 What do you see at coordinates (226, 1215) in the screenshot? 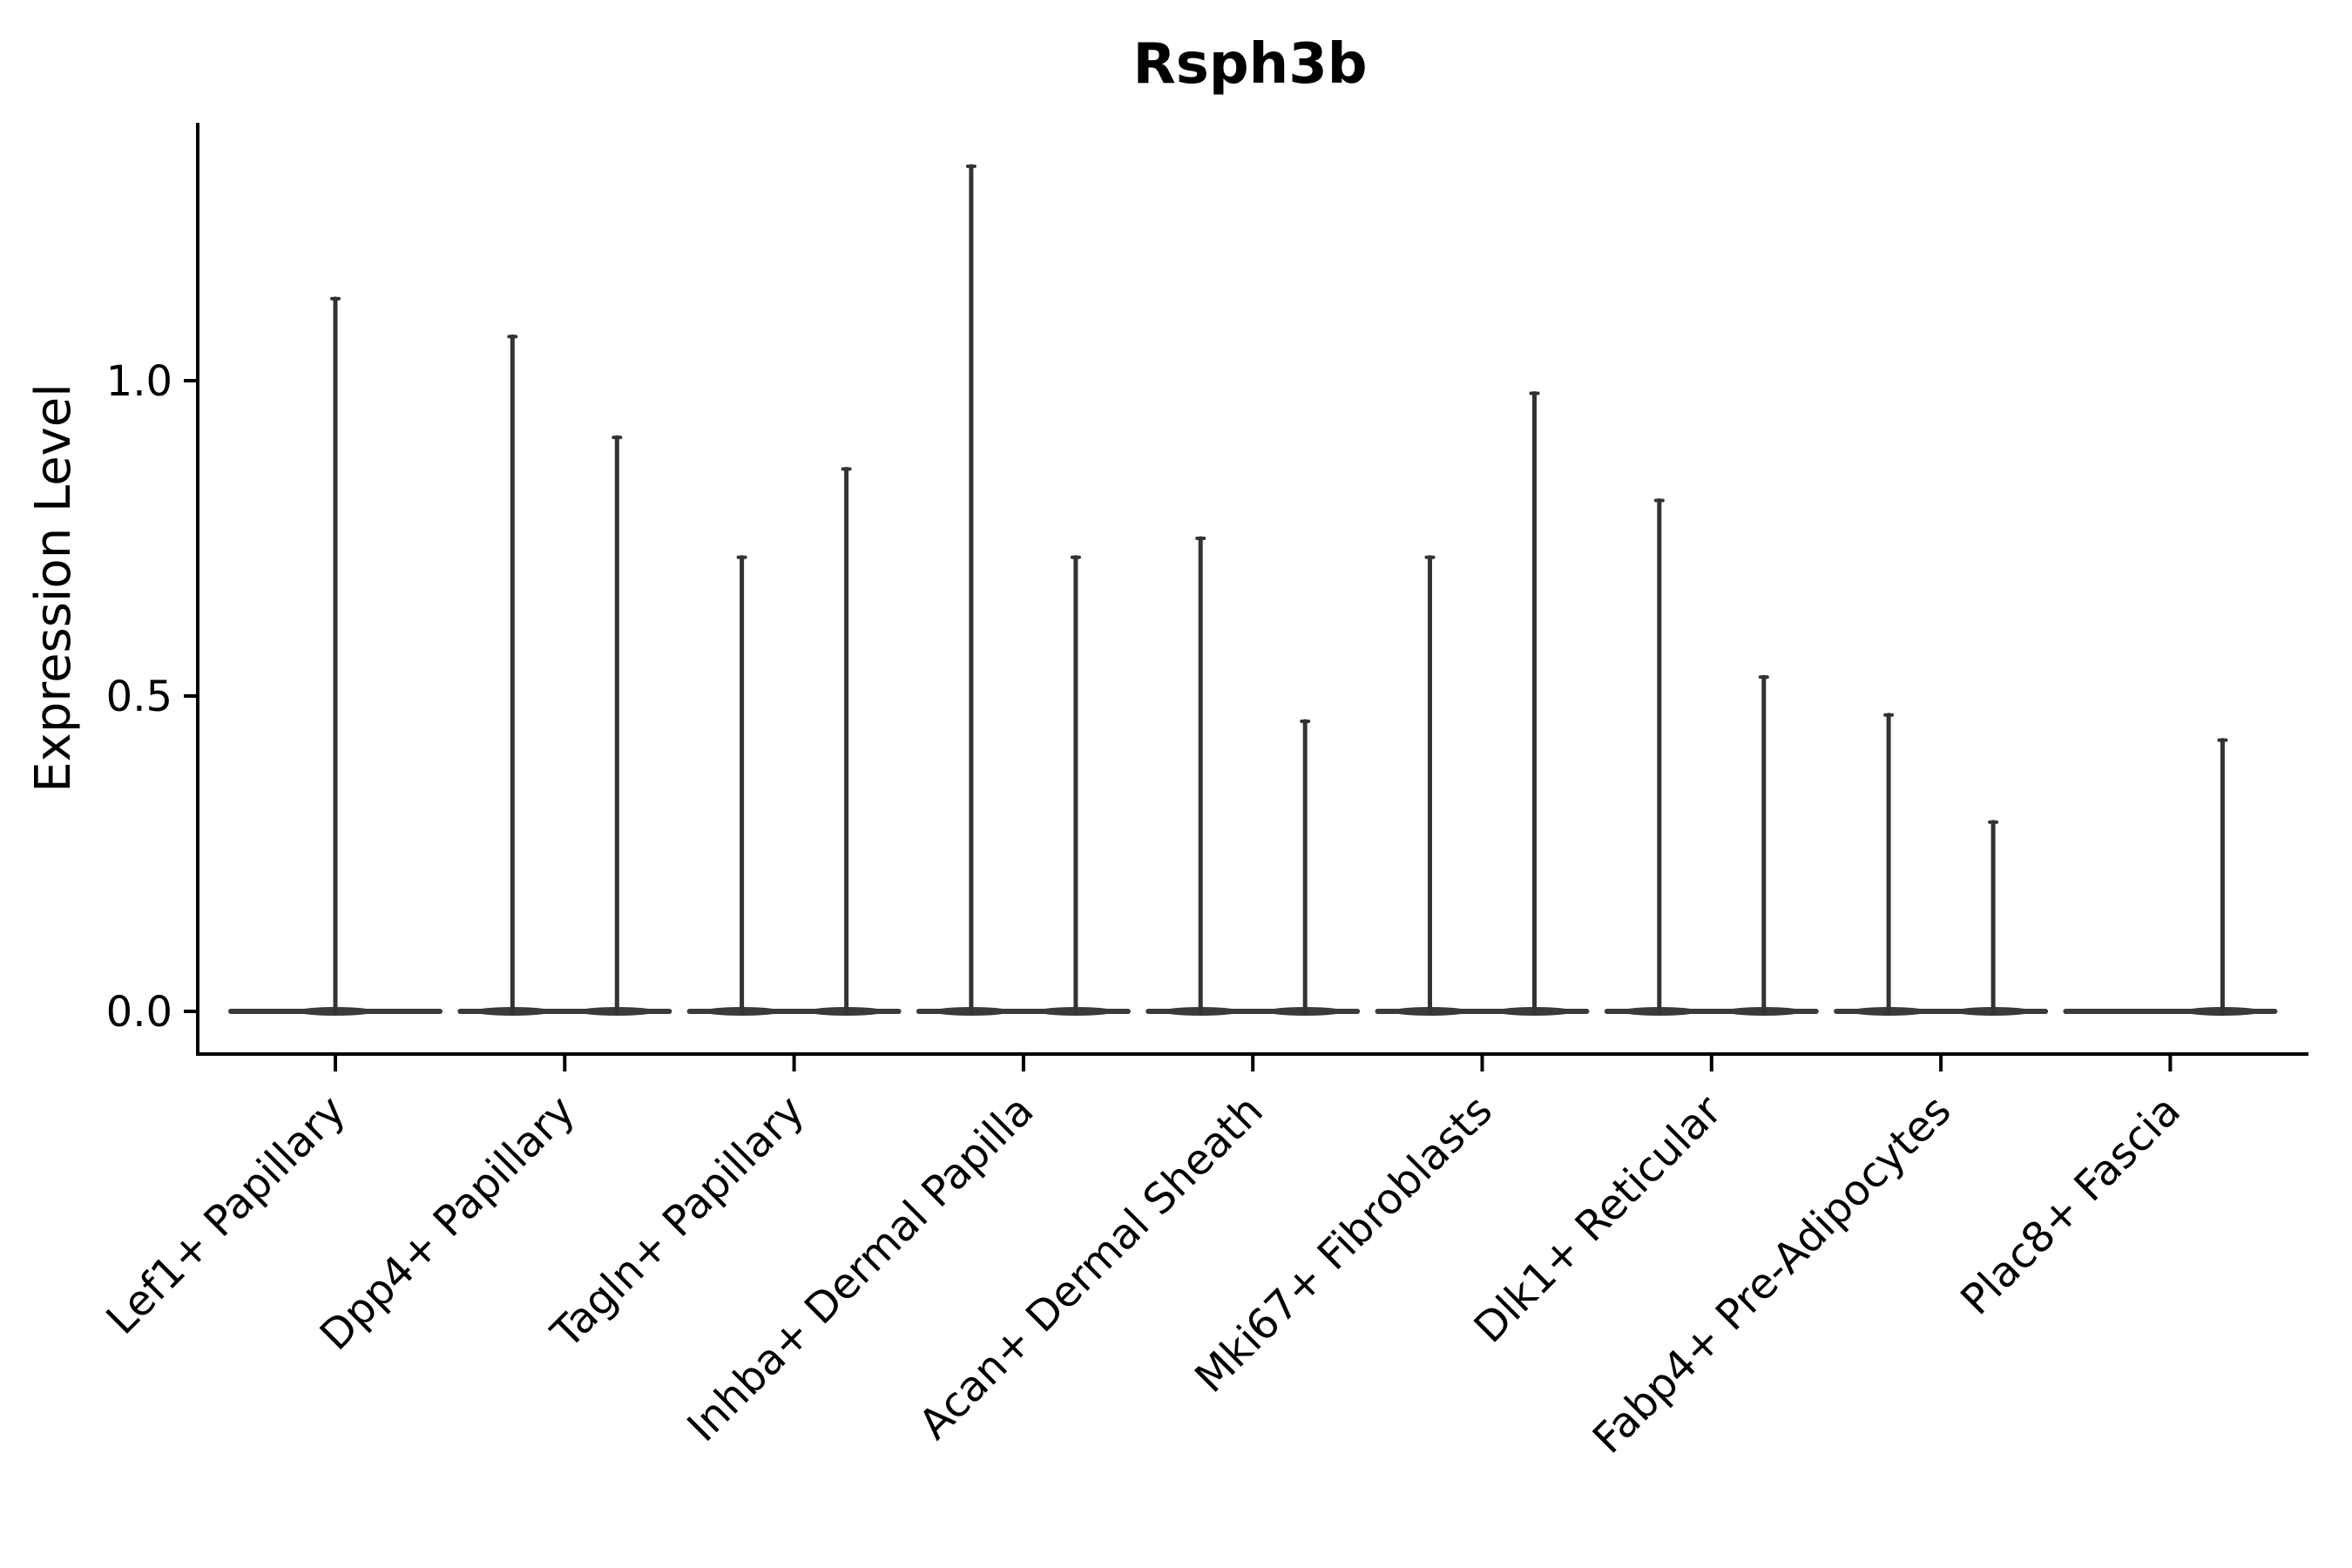
I see `x-tick-label: Lef1+ Papillary` at bounding box center [226, 1215].